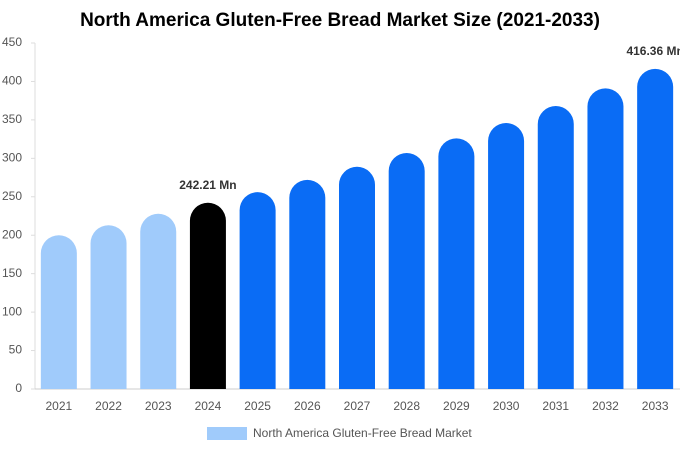  I want to click on legend-label: North America Gluten-Free Bread Market, so click(362, 433).